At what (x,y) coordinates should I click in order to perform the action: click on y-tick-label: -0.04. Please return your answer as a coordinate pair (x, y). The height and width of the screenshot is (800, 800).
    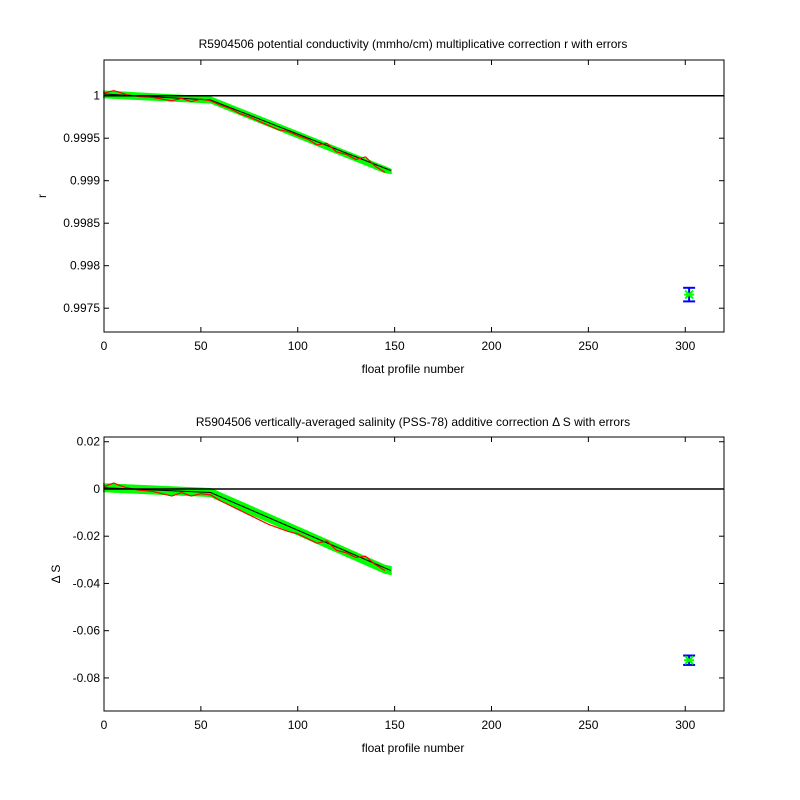
    Looking at the image, I should click on (87, 583).